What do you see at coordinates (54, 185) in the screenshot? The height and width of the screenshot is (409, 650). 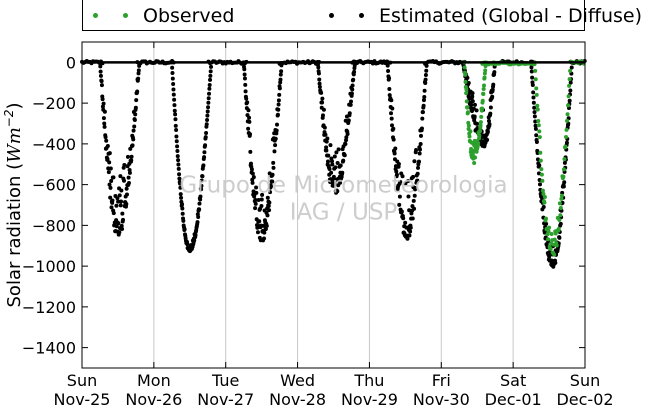 I see `y-tick-label: −600` at bounding box center [54, 185].